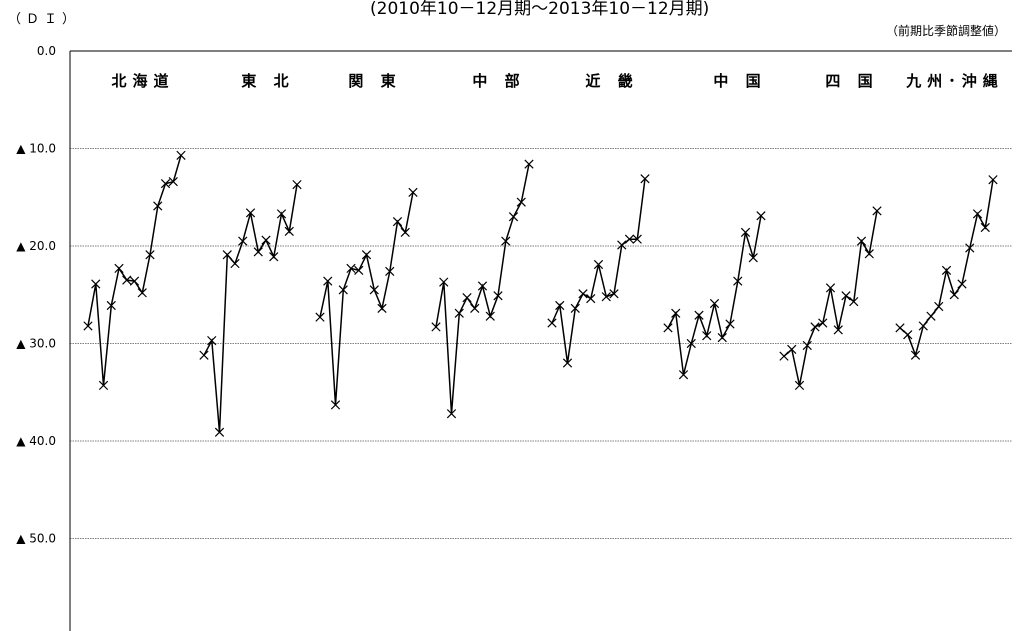 The image size is (1018, 631). I want to click on region-label: 北海道, so click(142, 81).